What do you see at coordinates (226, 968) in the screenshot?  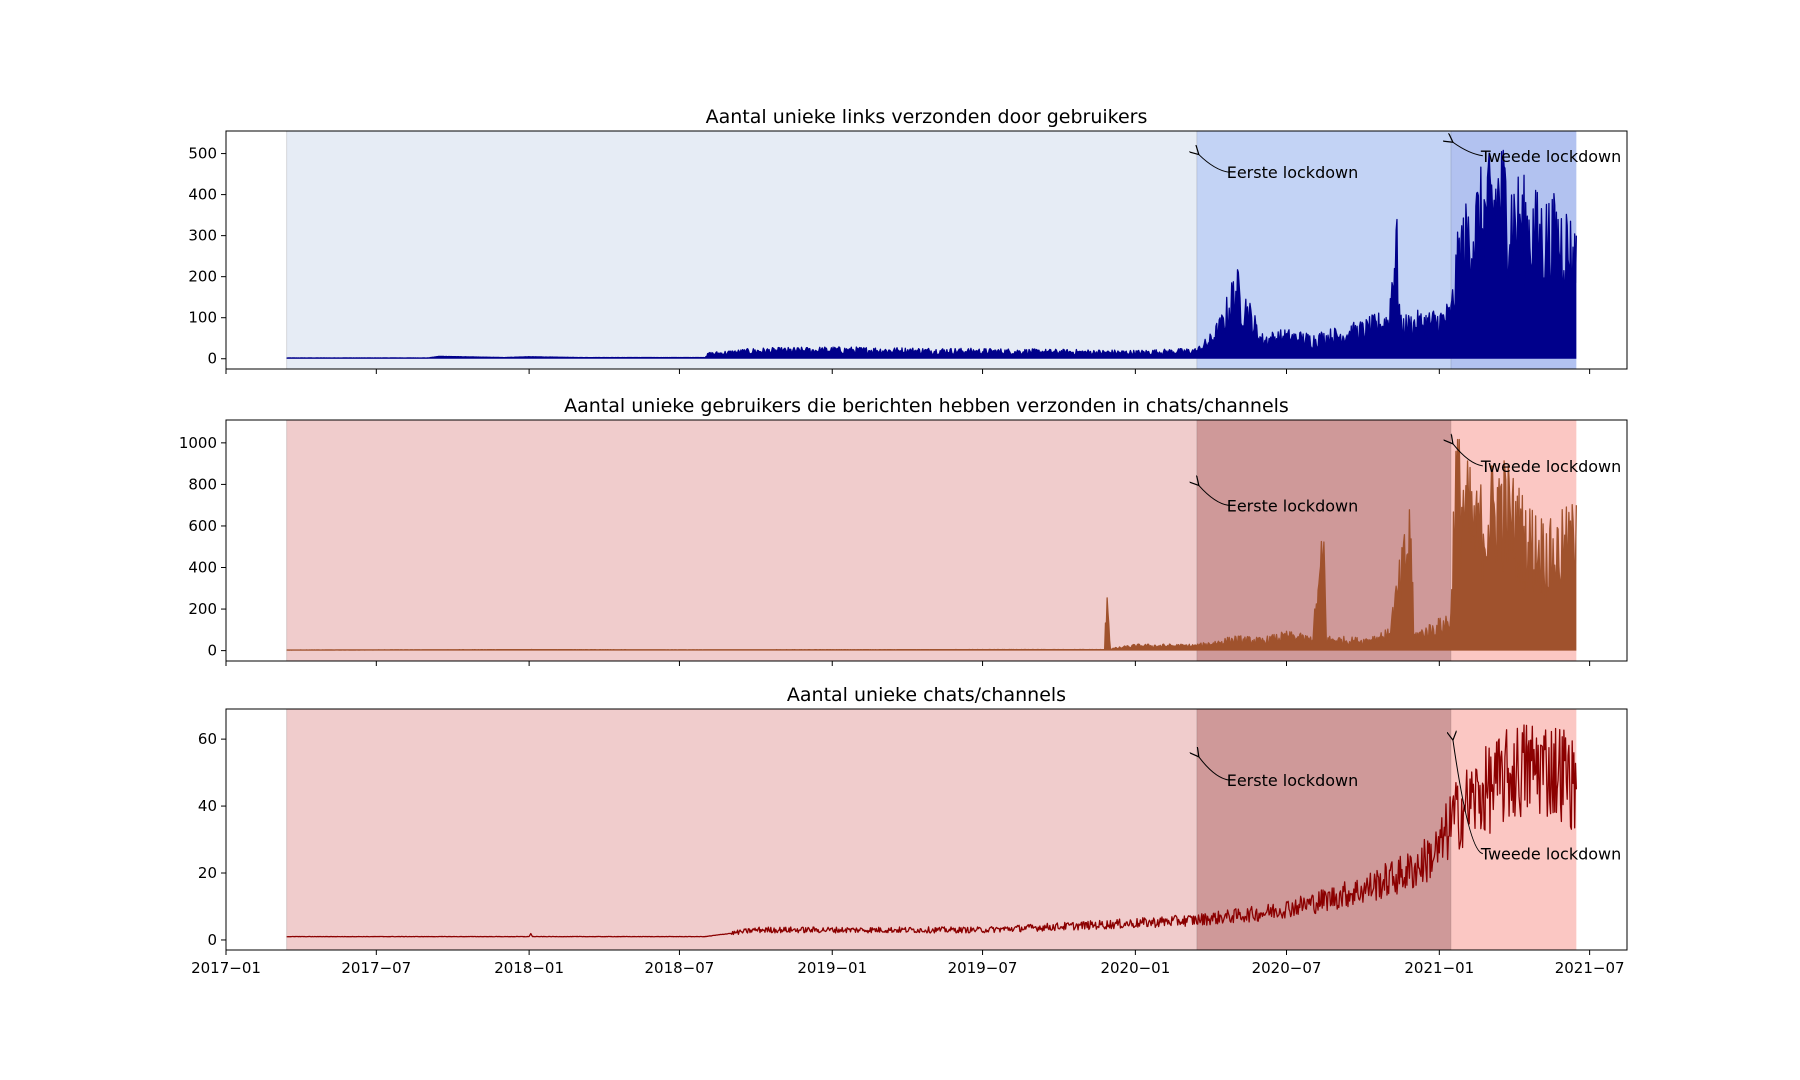 I see `x-tick-label: 2017−01` at bounding box center [226, 968].